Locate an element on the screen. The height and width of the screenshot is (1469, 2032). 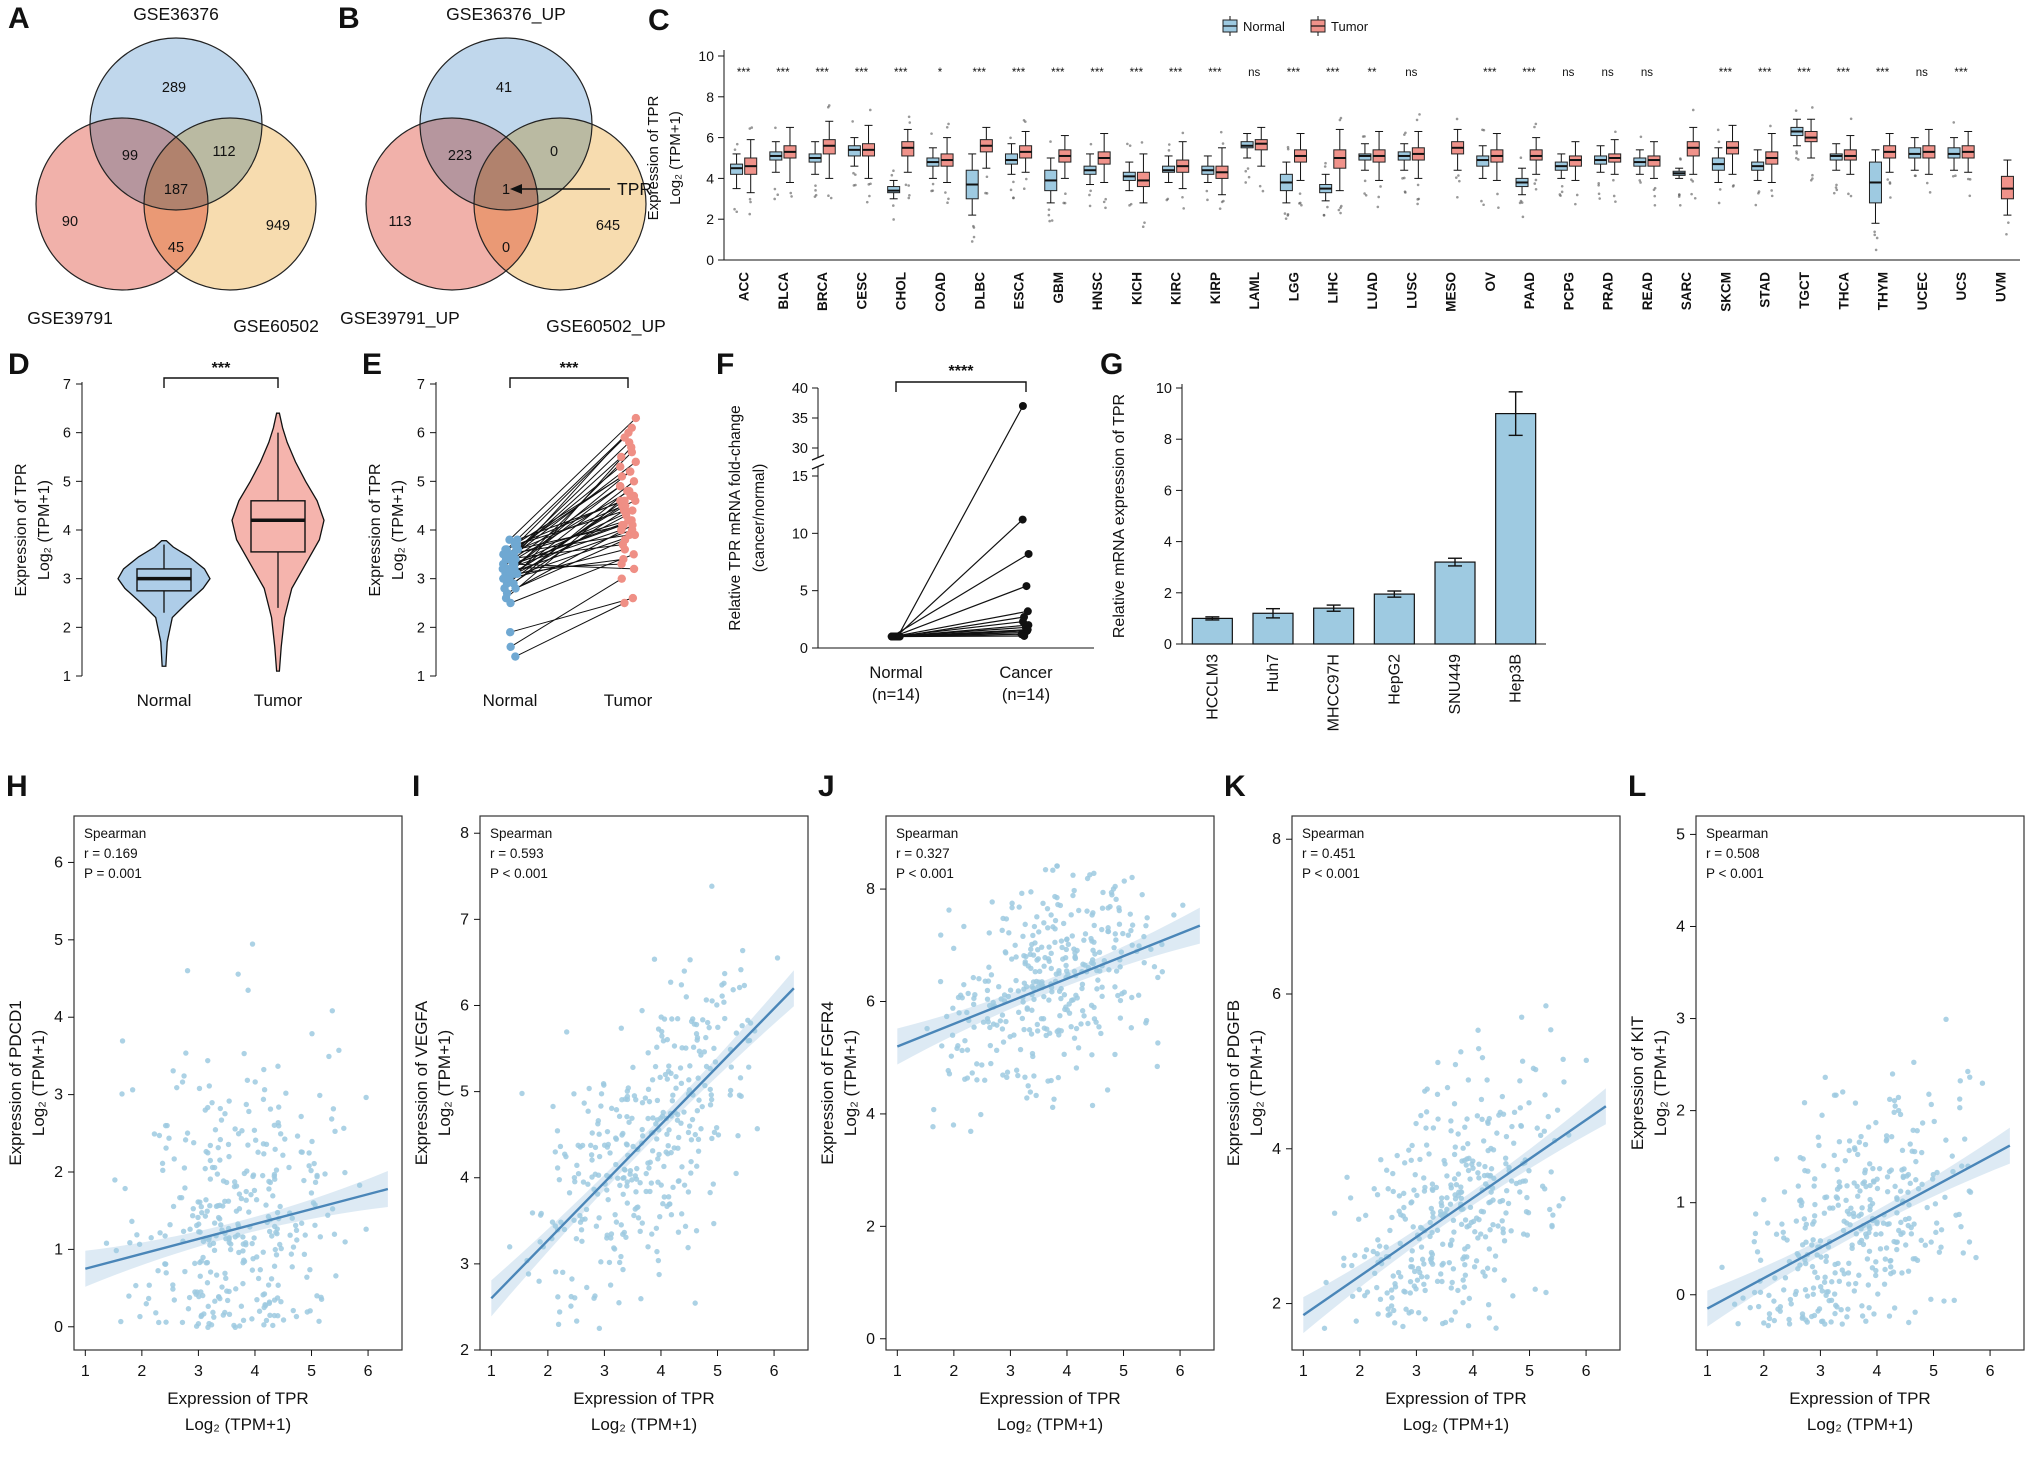
svg-text: READ is located at coordinates (1647, 291).